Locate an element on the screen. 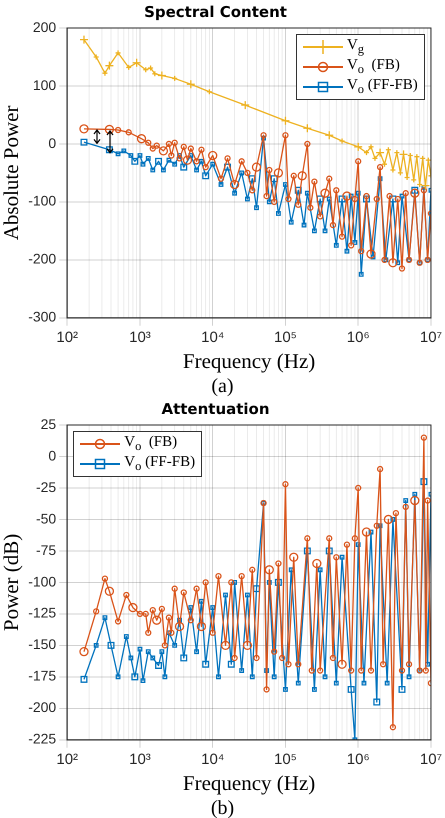 This screenshot has width=445, height=818. y-tick-label: -75 is located at coordinates (46, 550).